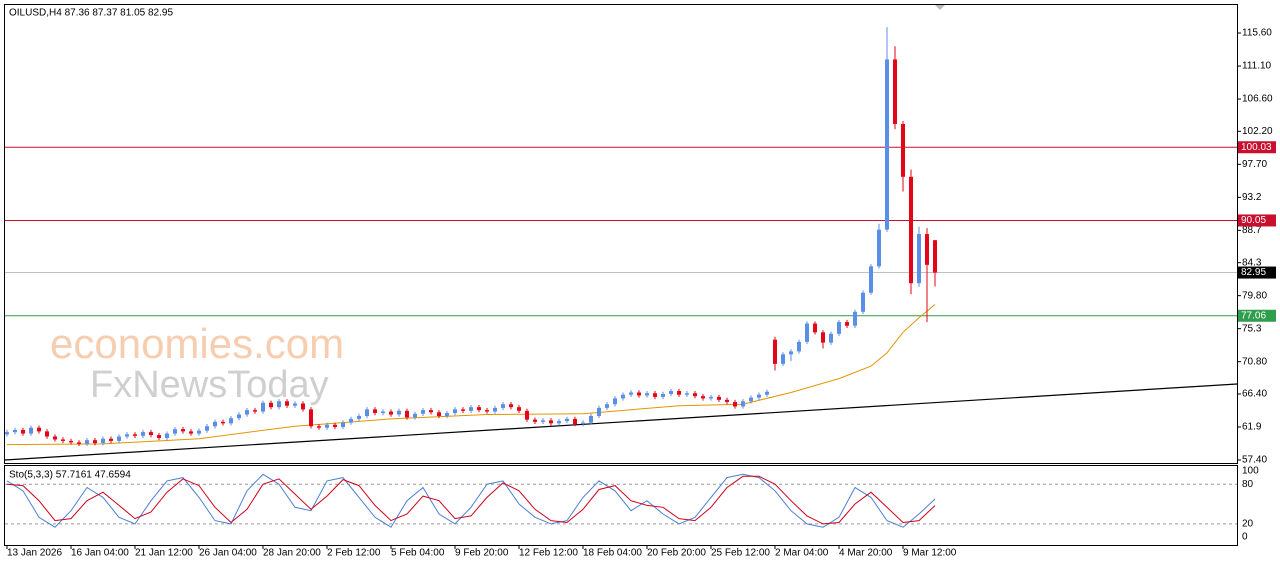  I want to click on y-tick-label: 84.3, so click(1252, 262).